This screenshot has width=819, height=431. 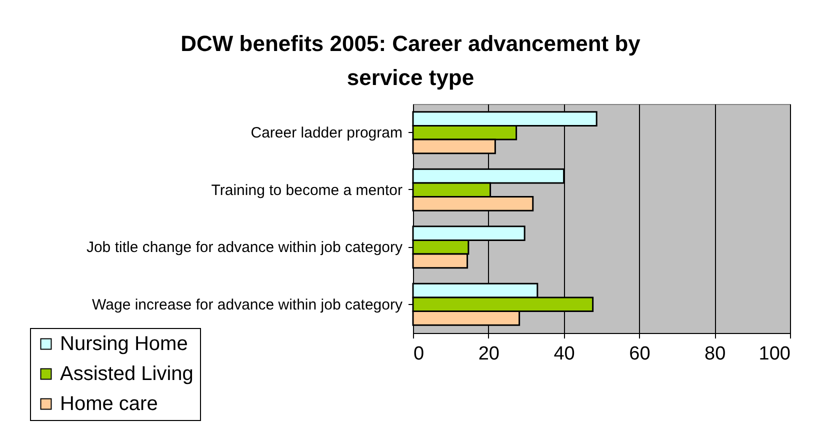 What do you see at coordinates (247, 305) in the screenshot?
I see `y-tick-label: Wage increase for advance within job category` at bounding box center [247, 305].